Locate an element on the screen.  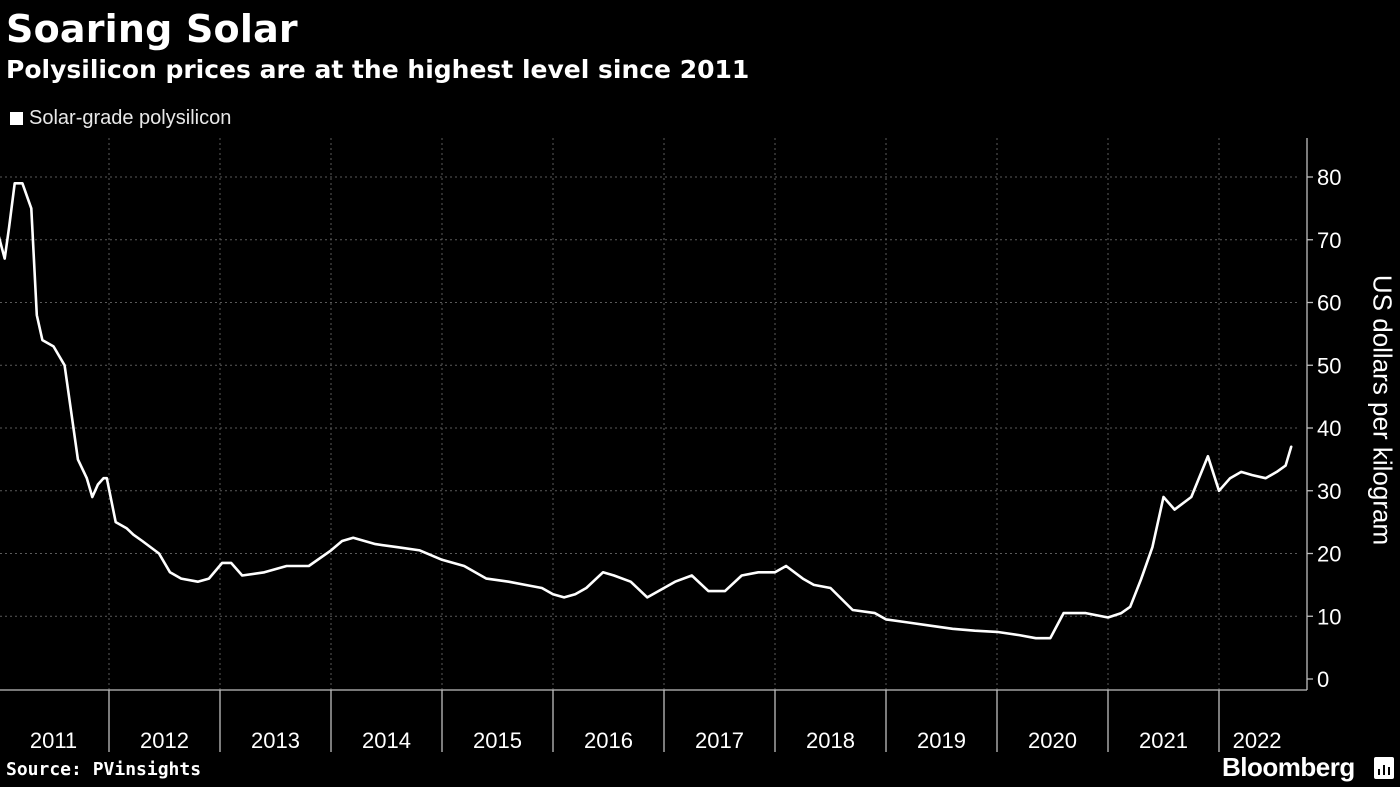
y-tick-label: 60 is located at coordinates (1329, 303).